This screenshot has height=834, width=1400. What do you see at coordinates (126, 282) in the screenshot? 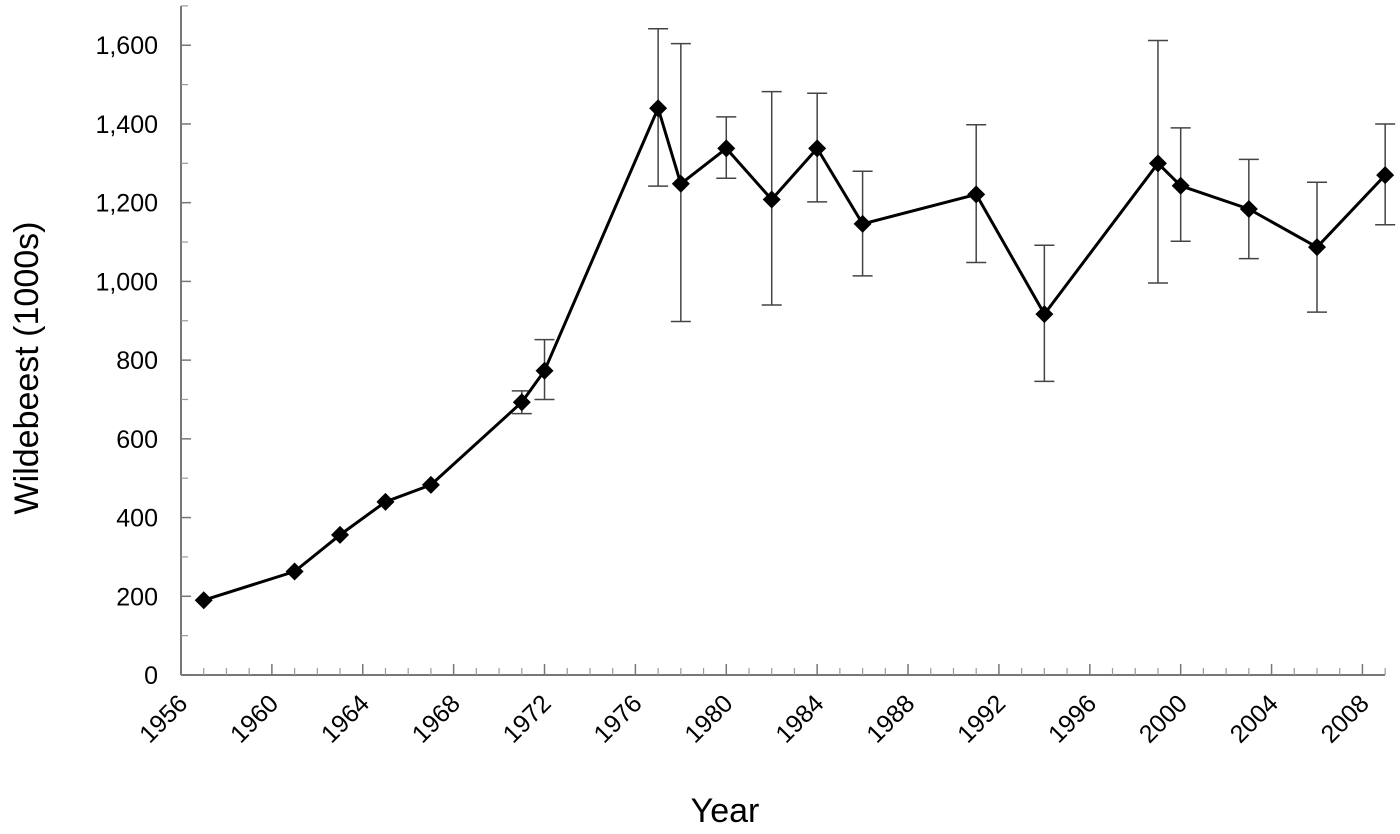
I see `y-tick-label: 1,000` at bounding box center [126, 282].